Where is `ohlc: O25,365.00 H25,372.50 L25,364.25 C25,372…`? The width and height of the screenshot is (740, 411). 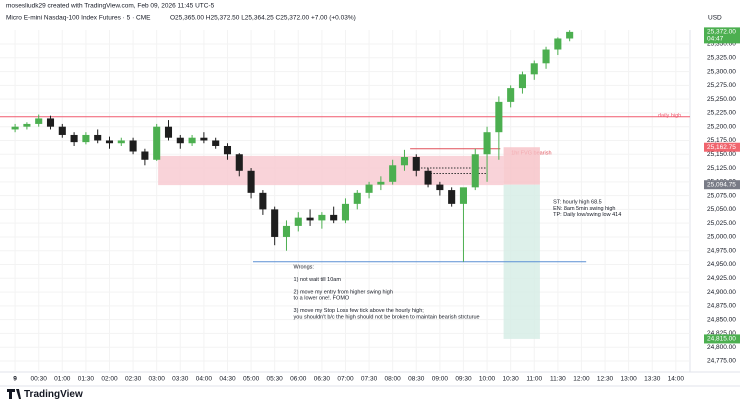 ohlc: O25,365.00 H25,372.50 L25,364.25 C25,372… is located at coordinates (263, 18).